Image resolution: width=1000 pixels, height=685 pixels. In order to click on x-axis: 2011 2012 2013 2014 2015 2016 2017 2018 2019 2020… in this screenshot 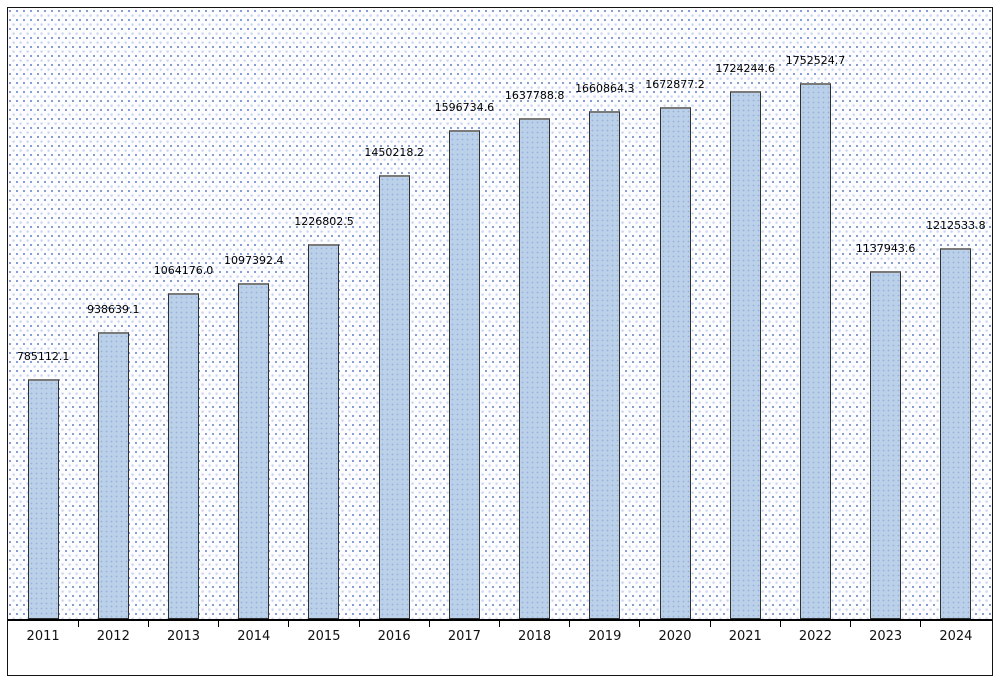, I will do `click(500, 638)`.